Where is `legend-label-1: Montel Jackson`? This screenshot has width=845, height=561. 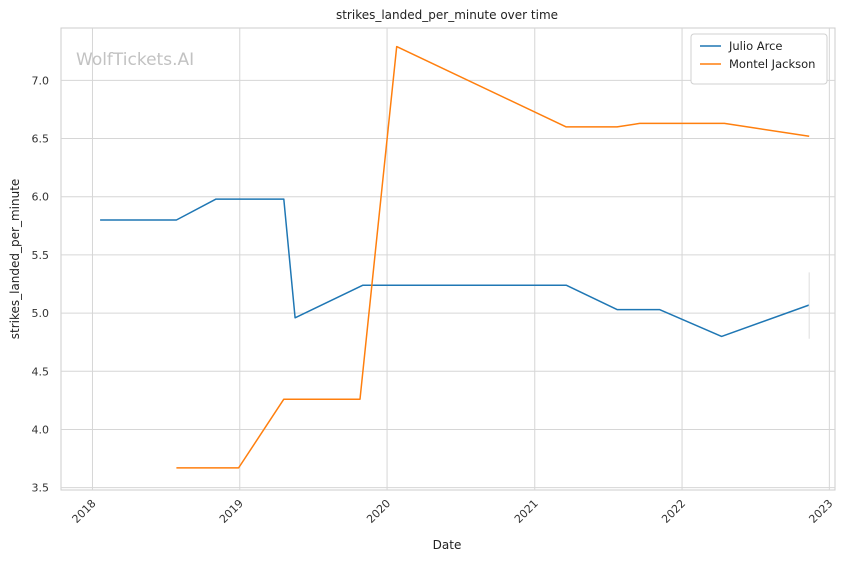
legend-label-1: Montel Jackson is located at coordinates (772, 64).